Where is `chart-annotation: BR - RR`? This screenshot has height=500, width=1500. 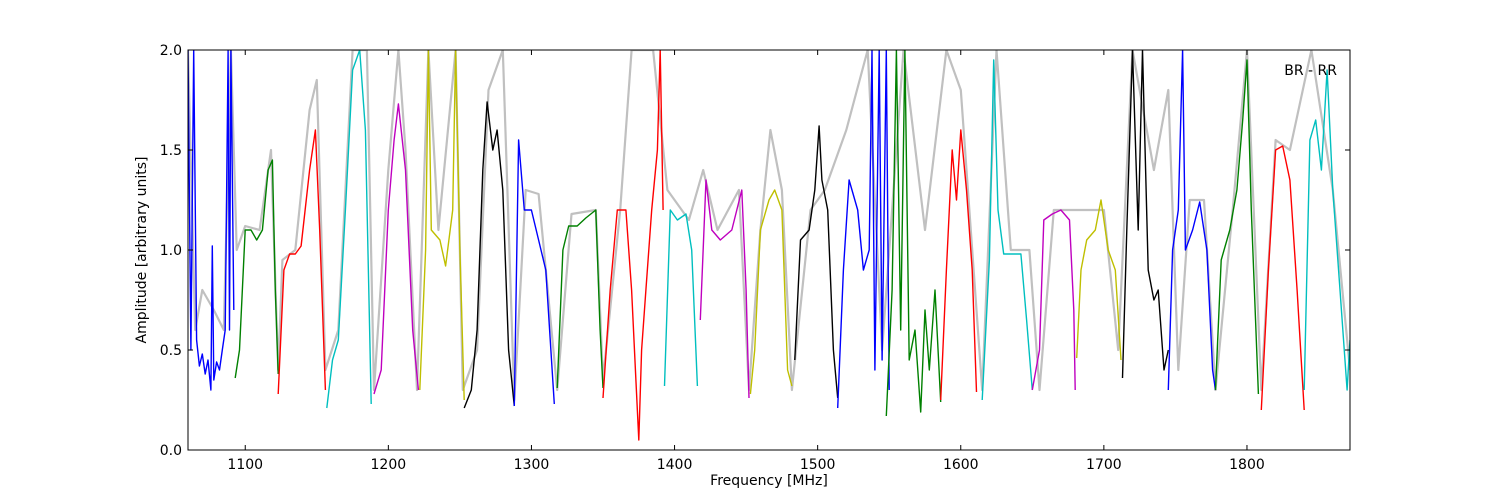 chart-annotation: BR - RR is located at coordinates (1310, 71).